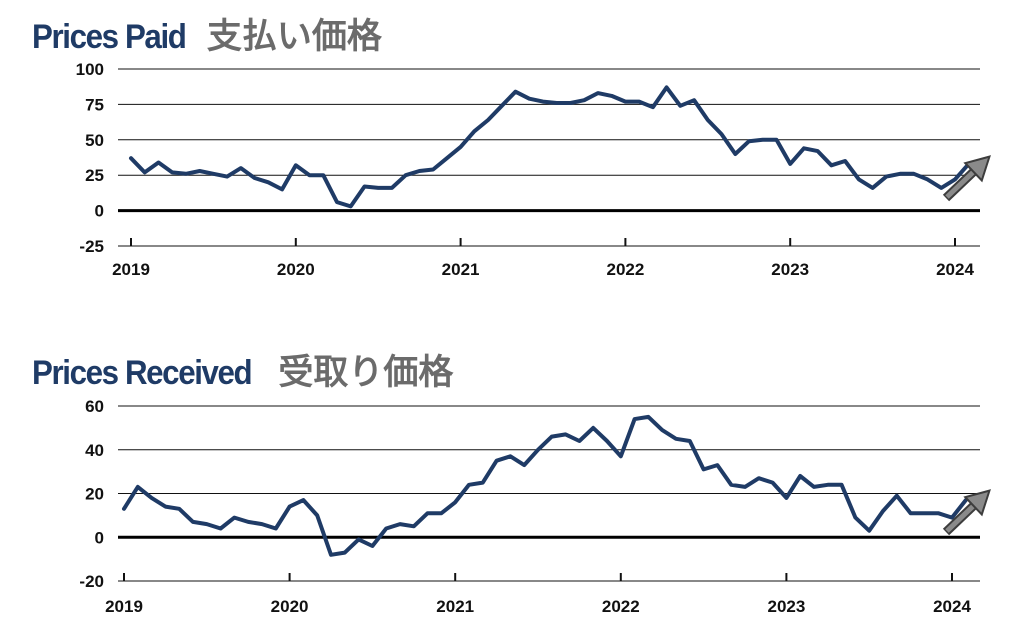 Image resolution: width=1016 pixels, height=630 pixels. I want to click on y-tick-label: 20, so click(94, 494).